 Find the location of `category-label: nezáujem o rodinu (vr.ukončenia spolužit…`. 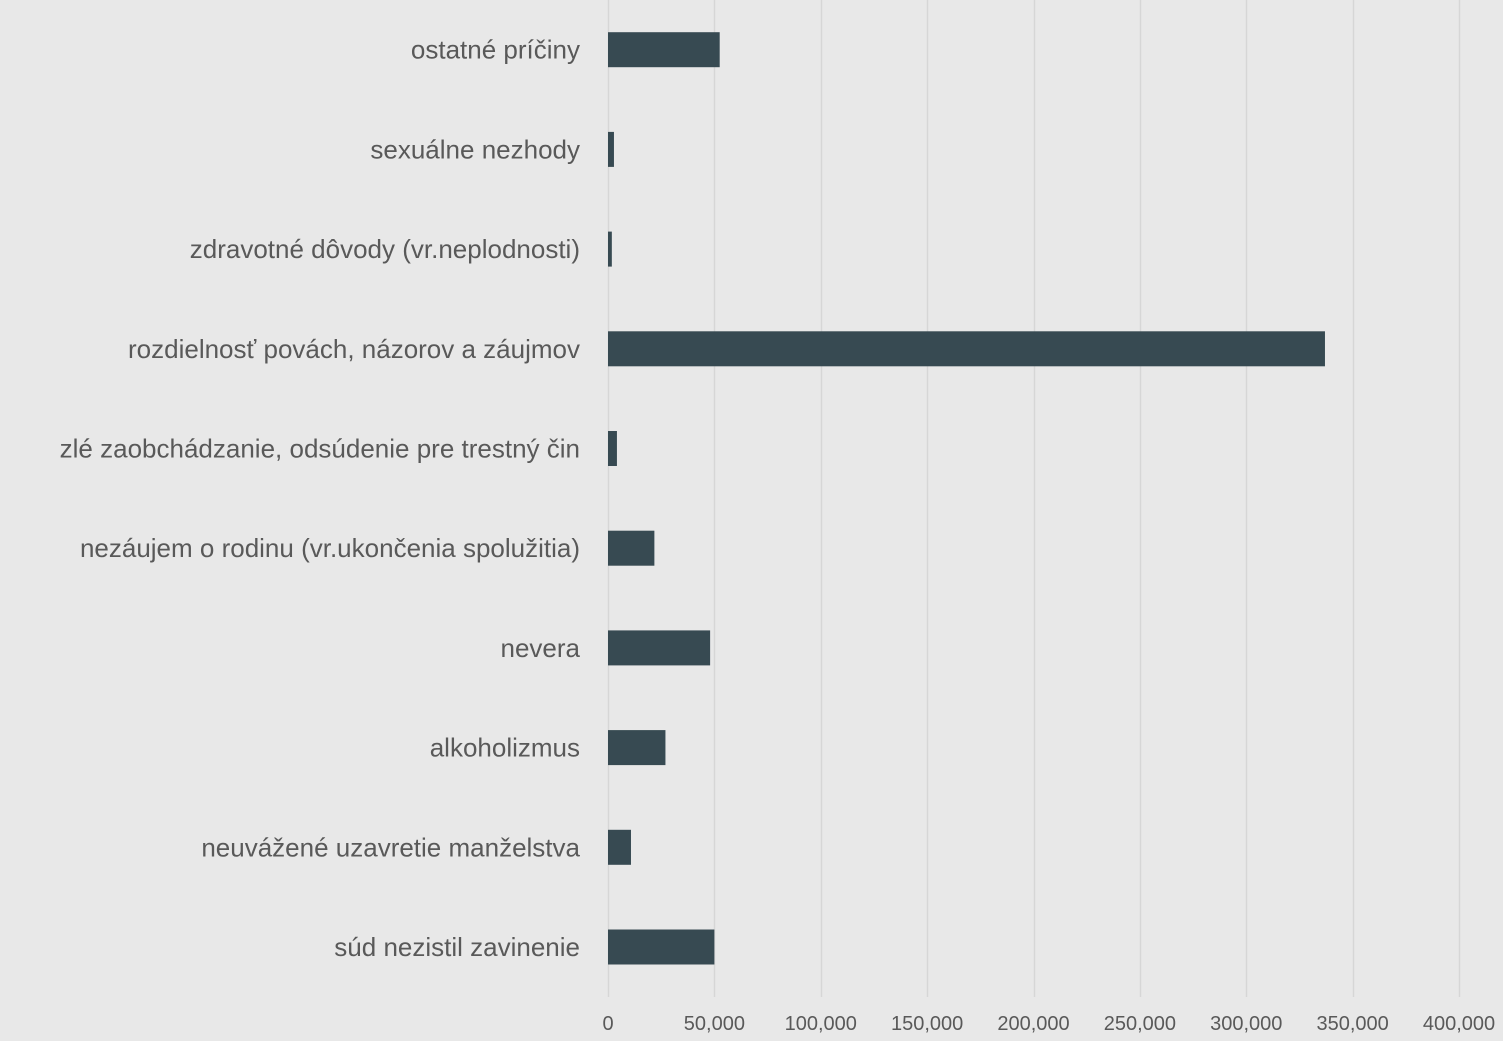

category-label: nezáujem o rodinu (vr.ukončenia spolužit… is located at coordinates (330, 548).